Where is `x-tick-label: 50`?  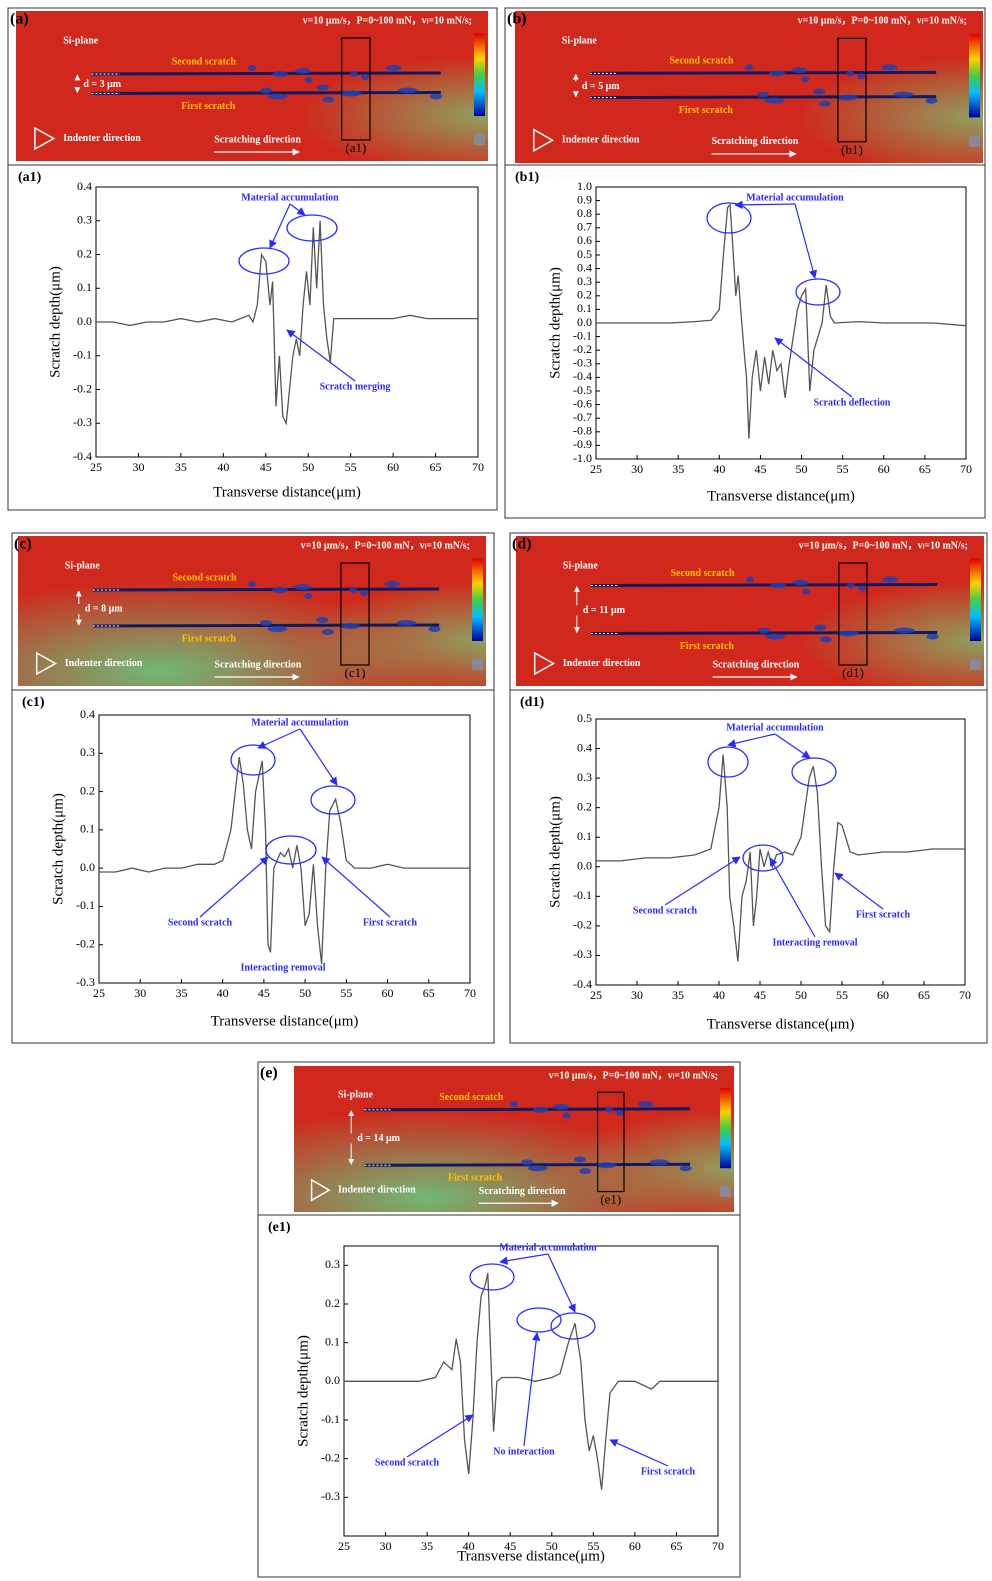
x-tick-label: 50 is located at coordinates (308, 467).